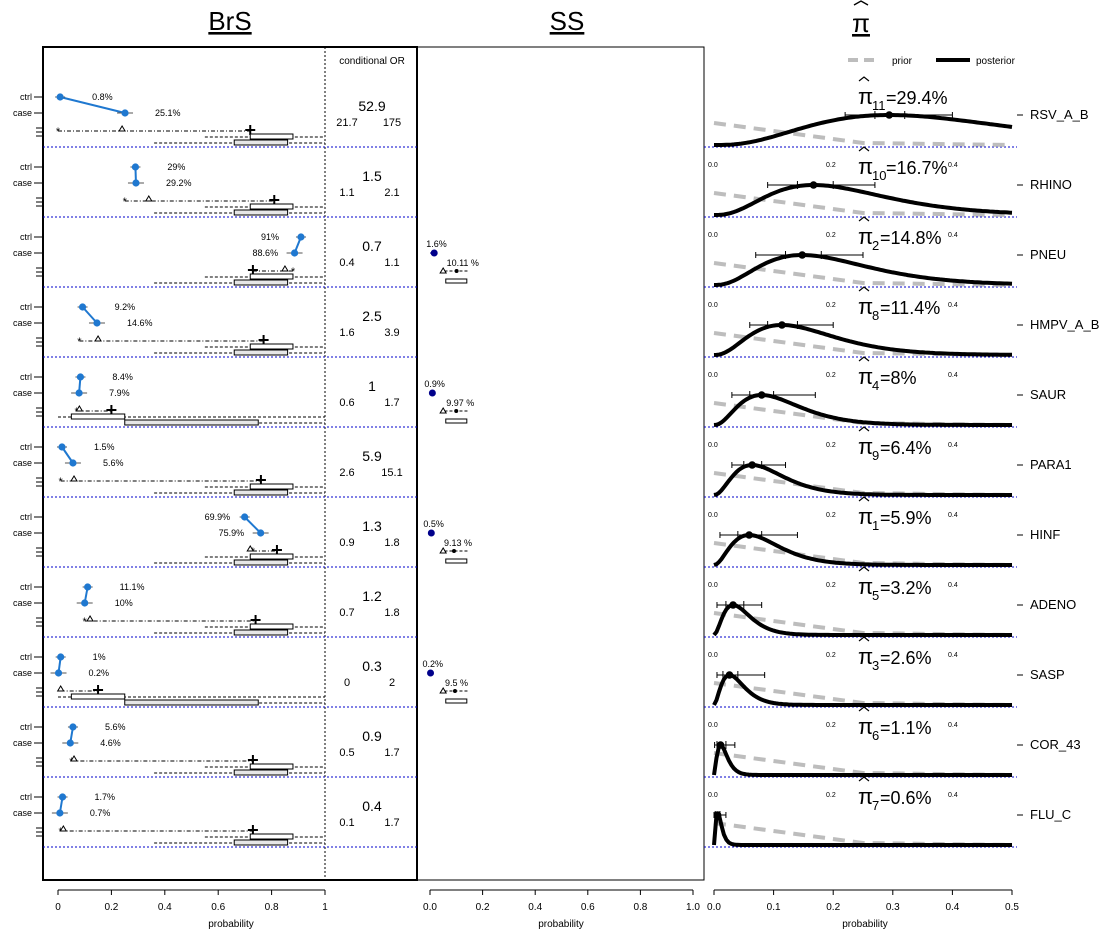 This screenshot has width=1118, height=936. I want to click on ss-tick-label: 0.4, so click(535, 907).